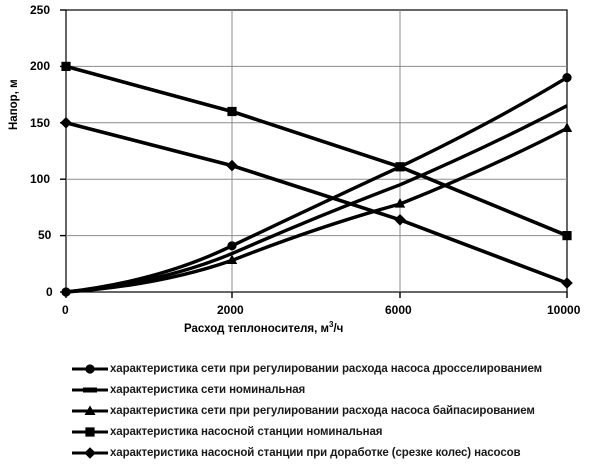  Describe the element at coordinates (316, 295) in the screenshot. I see `x-axis-ticks` at that location.